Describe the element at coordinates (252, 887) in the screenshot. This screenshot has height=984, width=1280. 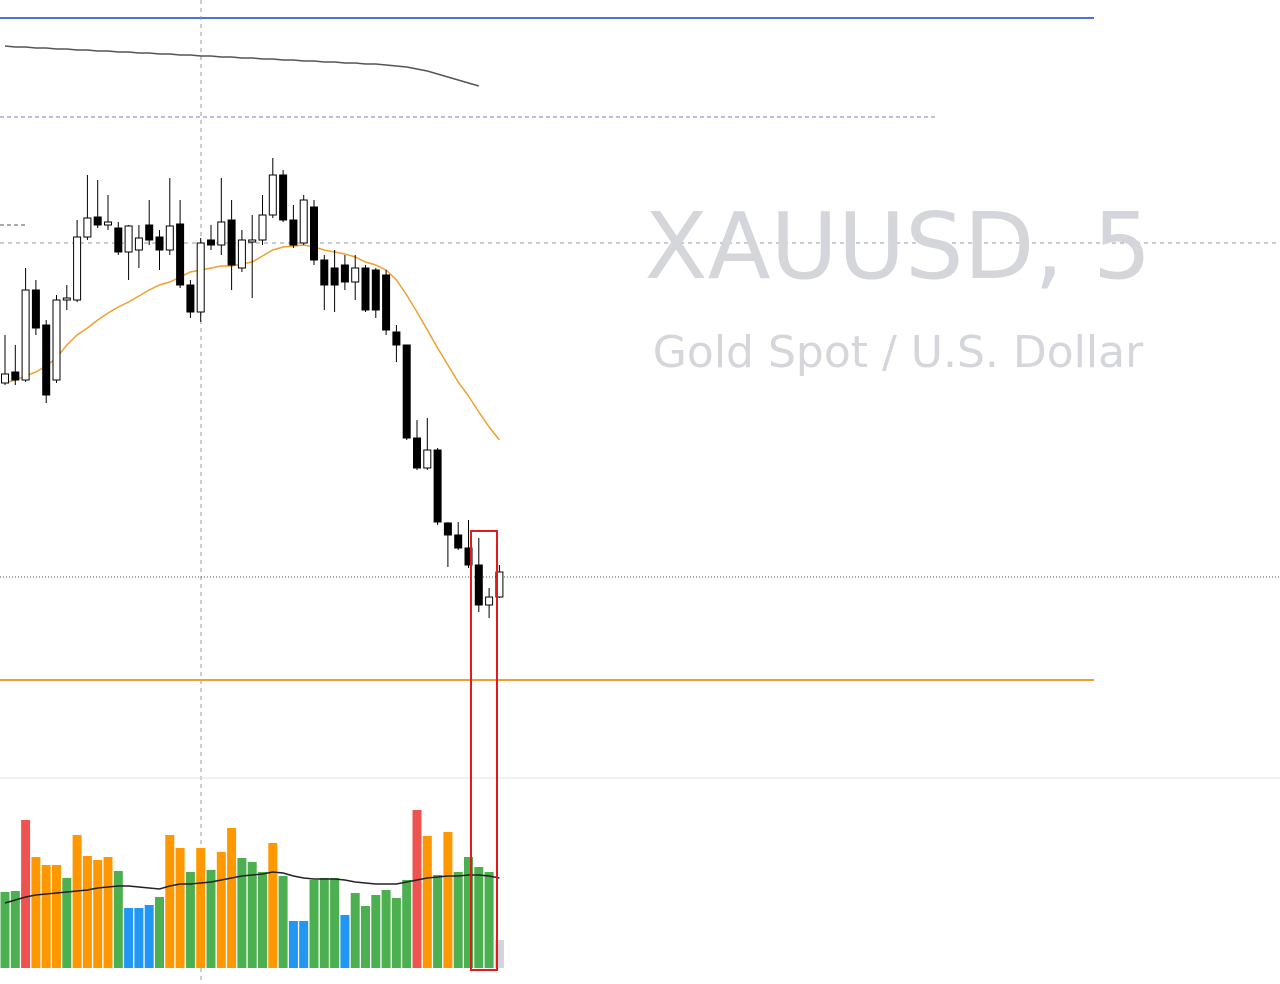
I see `volume-ma` at that location.